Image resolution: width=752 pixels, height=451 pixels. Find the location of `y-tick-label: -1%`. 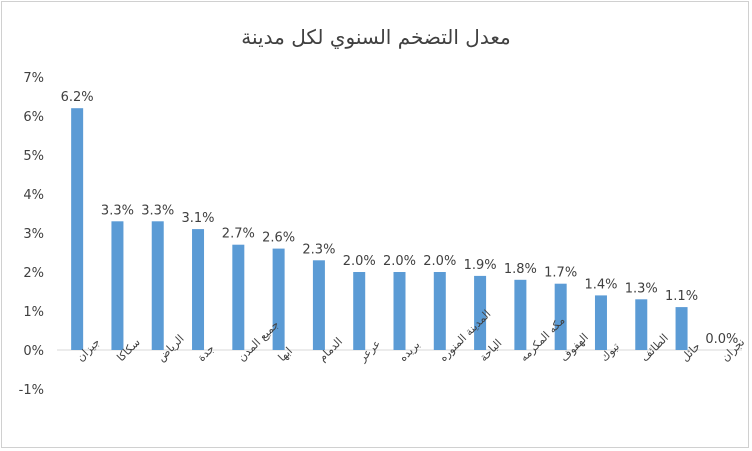

y-tick-label: -1% is located at coordinates (31, 390).